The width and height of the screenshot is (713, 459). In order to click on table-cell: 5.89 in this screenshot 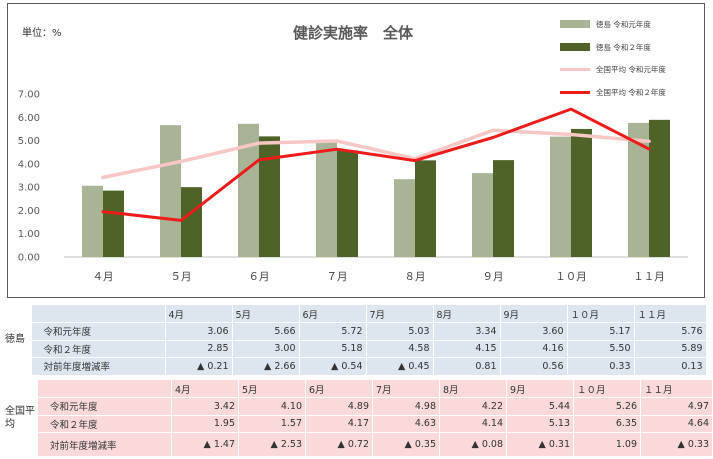, I will do `click(670, 349)`.